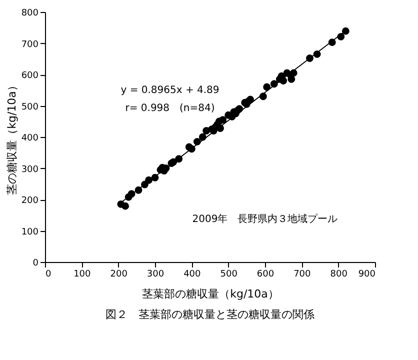 This screenshot has width=418, height=360. I want to click on x-tick-label: 500, so click(229, 275).